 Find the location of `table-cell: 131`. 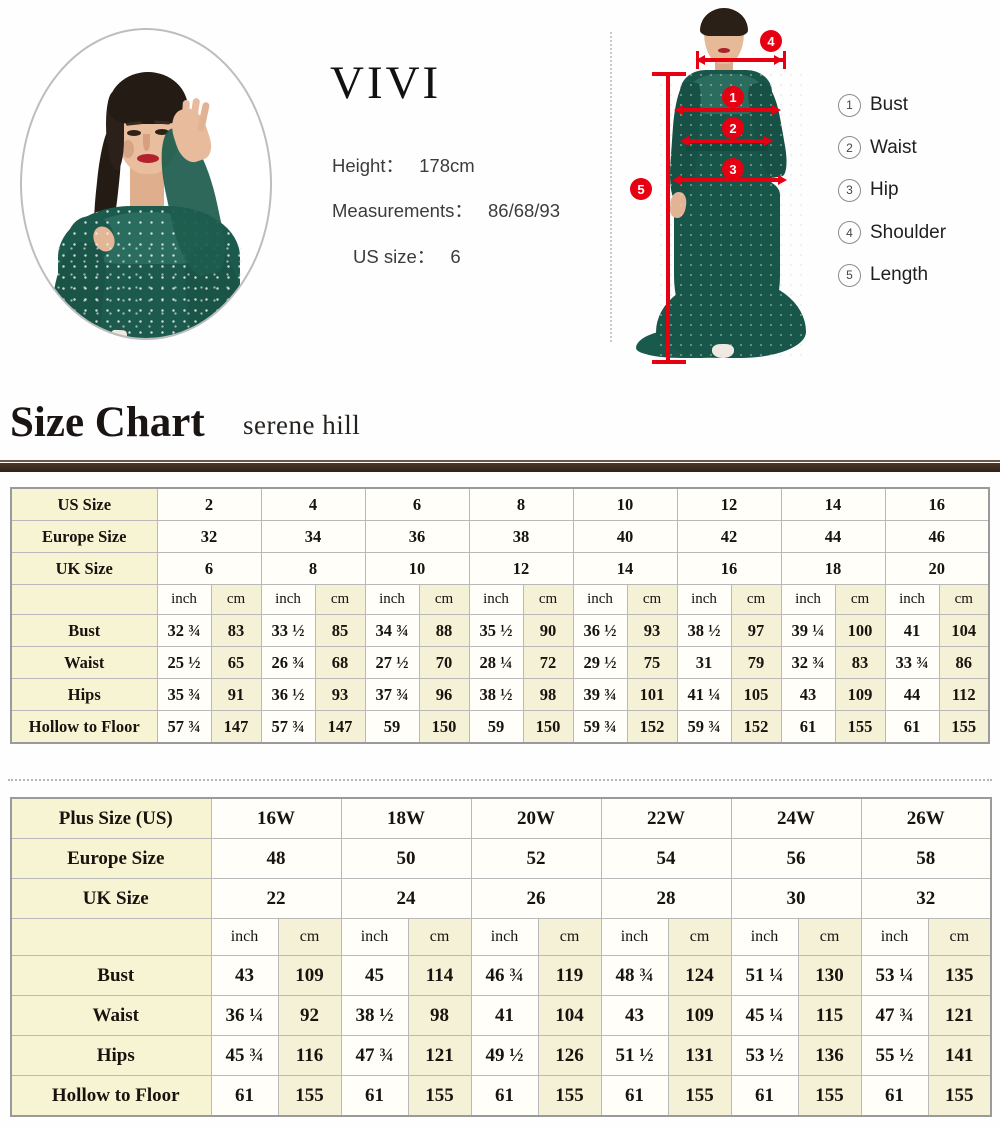

table-cell: 131 is located at coordinates (699, 1055).